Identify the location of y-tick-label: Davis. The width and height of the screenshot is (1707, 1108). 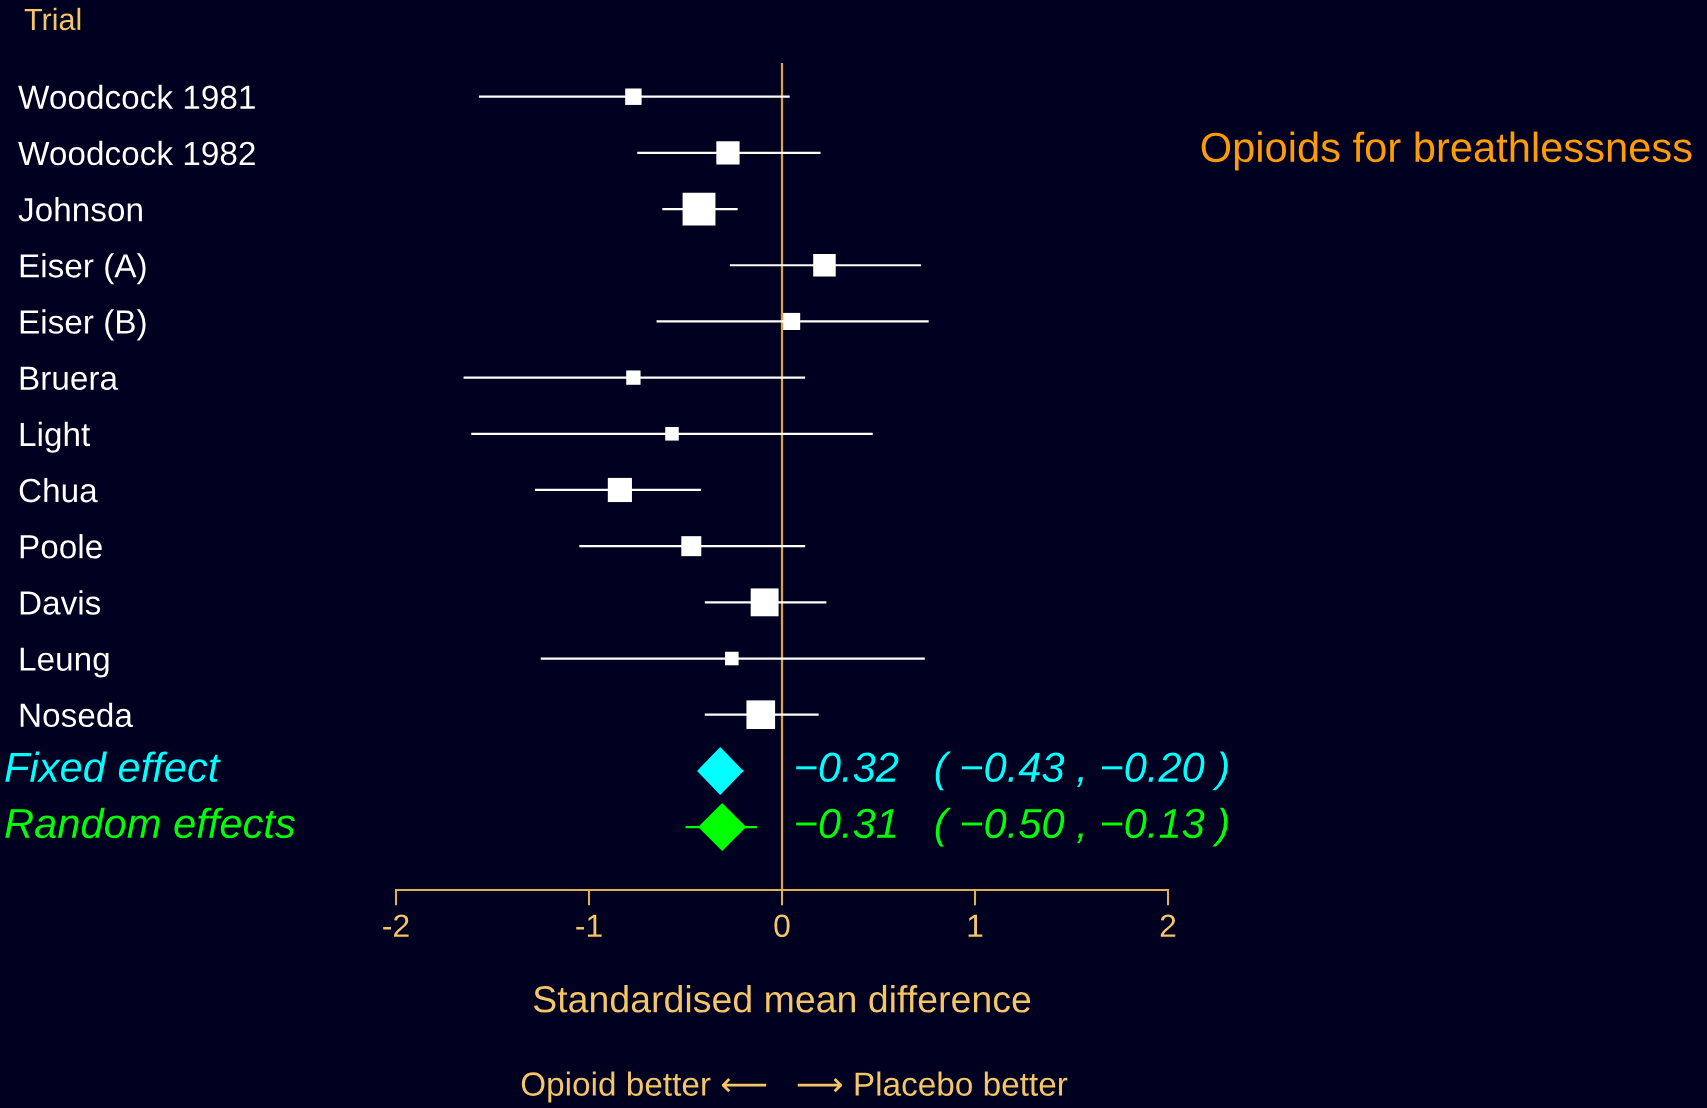
(60, 602).